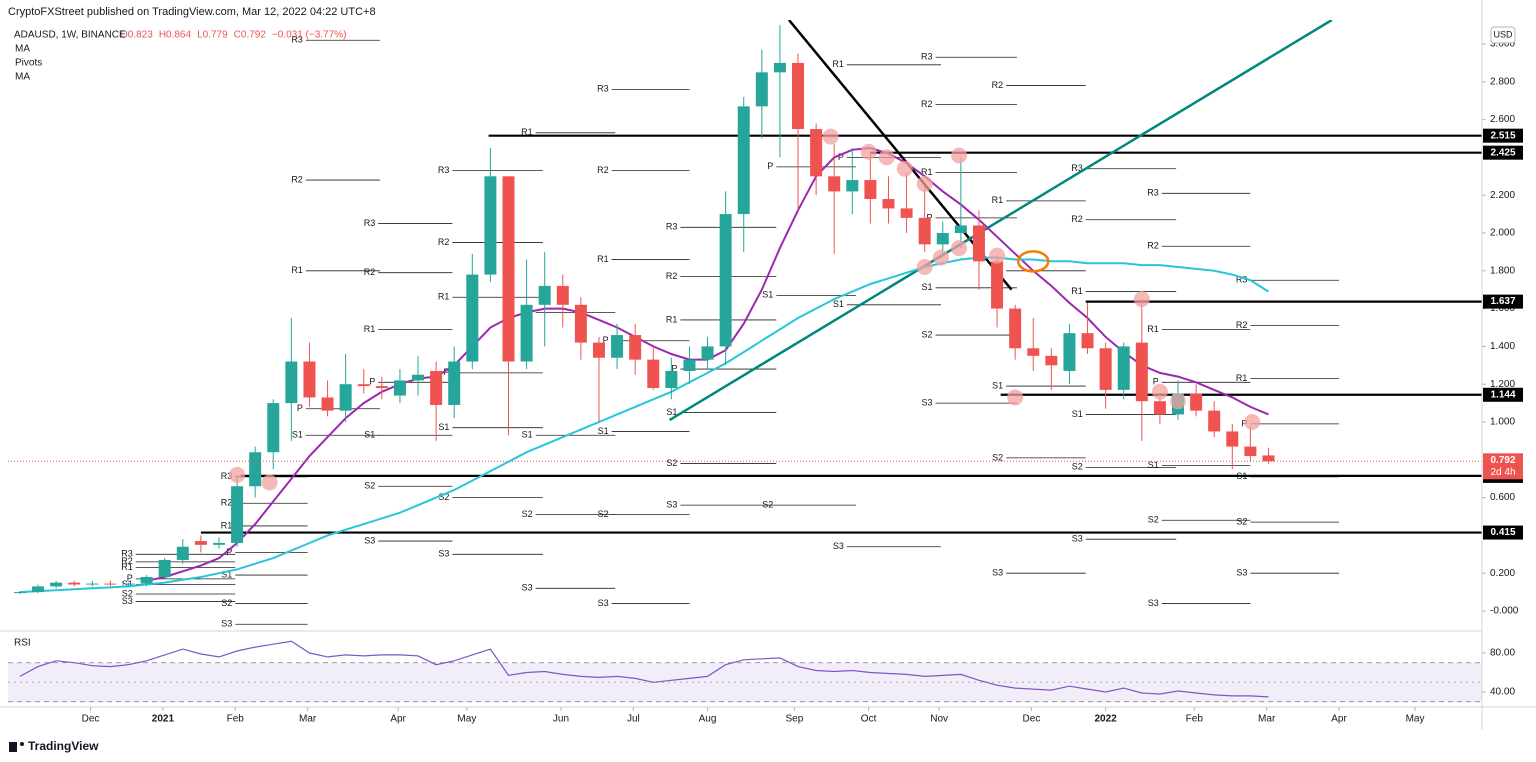  Describe the element at coordinates (1502, 119) in the screenshot. I see `y-tick-label: 2.600` at that location.